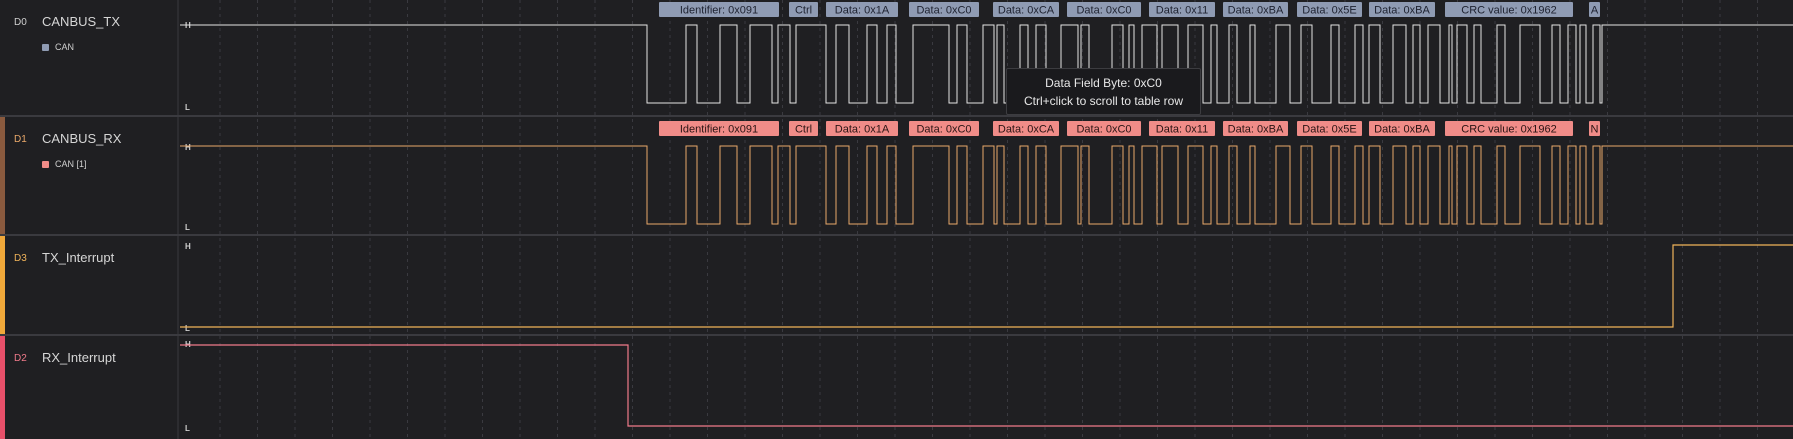 The image size is (1793, 439). I want to click on channel-label-panel: D3 TX_Interrupt, so click(89, 285).